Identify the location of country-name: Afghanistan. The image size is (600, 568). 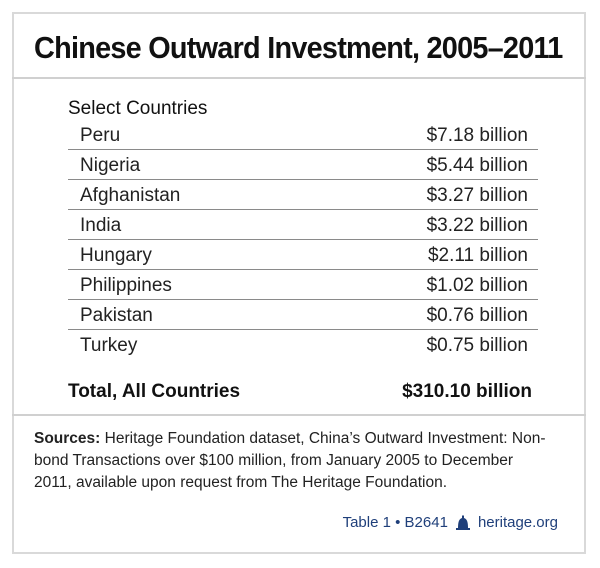
(130, 195).